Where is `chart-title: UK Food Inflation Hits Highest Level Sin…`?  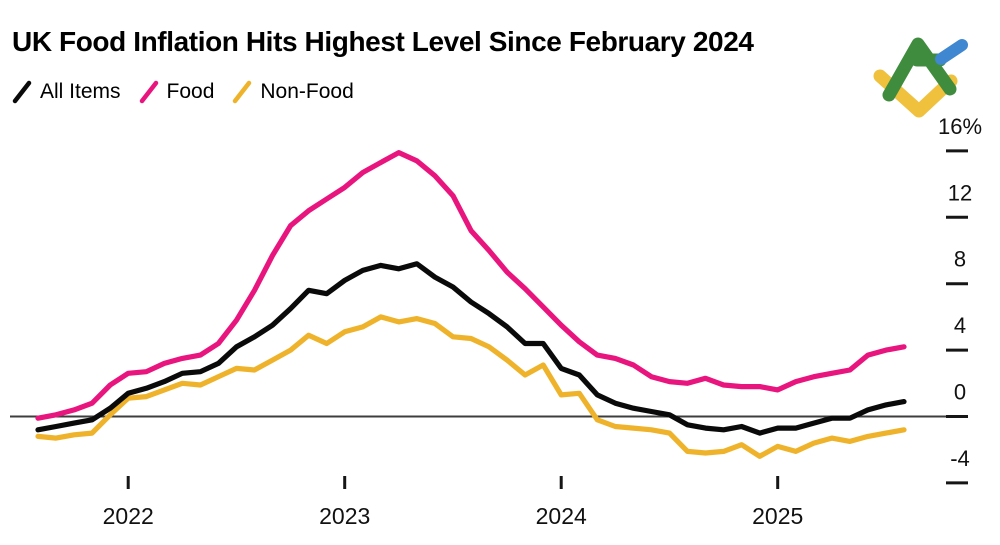 chart-title: UK Food Inflation Hits Highest Level Sin… is located at coordinates (383, 41).